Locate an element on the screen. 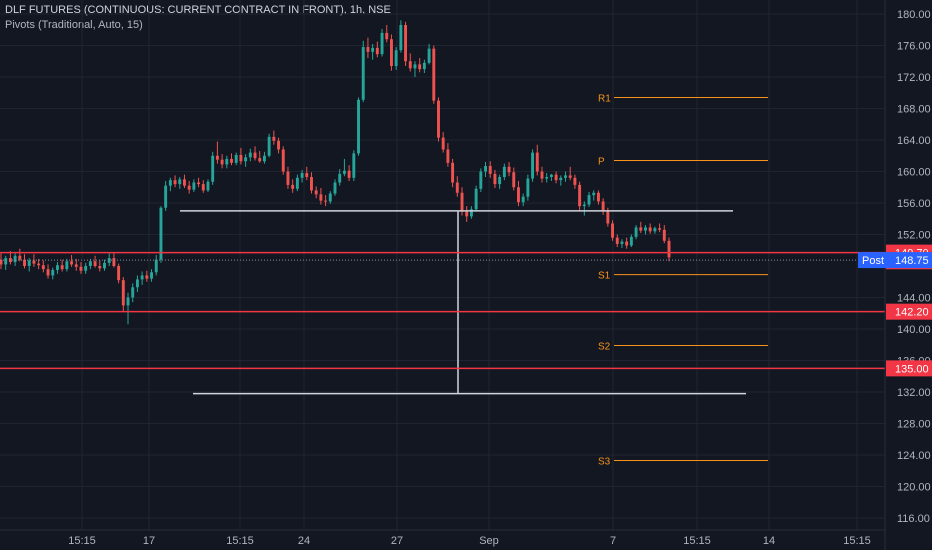  price-axis is located at coordinates (908, 275).